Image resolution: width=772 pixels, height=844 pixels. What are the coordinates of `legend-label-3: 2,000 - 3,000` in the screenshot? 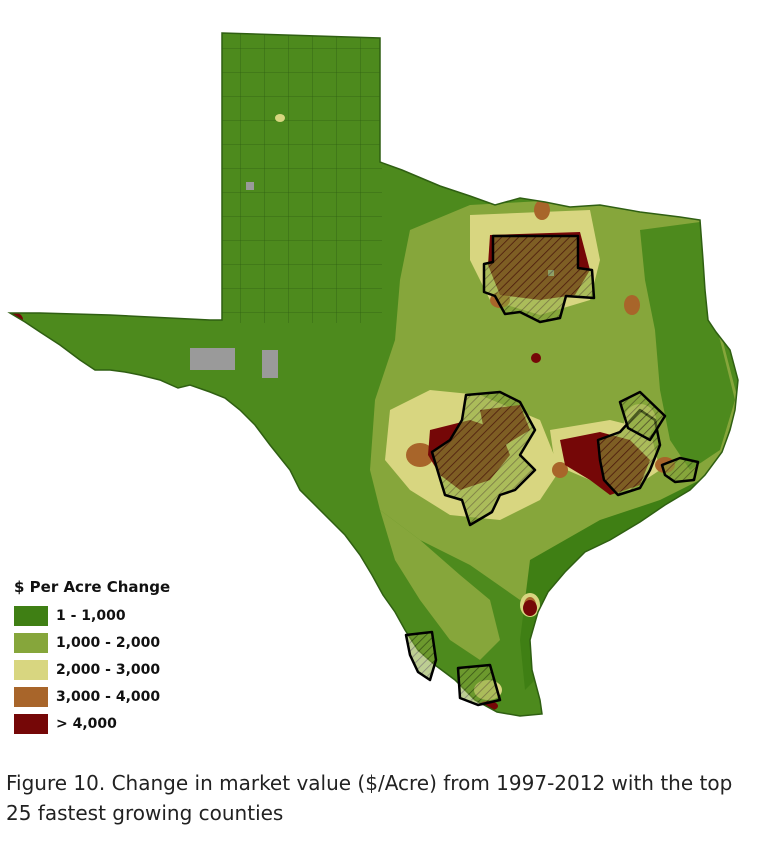 It's located at (108, 669).